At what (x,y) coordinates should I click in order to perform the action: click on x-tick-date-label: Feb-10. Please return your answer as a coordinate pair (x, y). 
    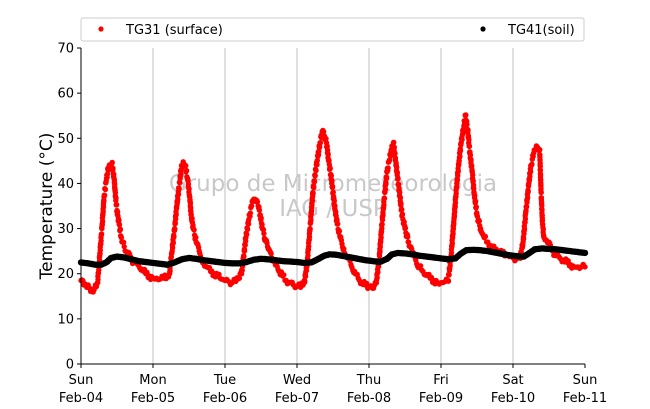
    Looking at the image, I should click on (513, 398).